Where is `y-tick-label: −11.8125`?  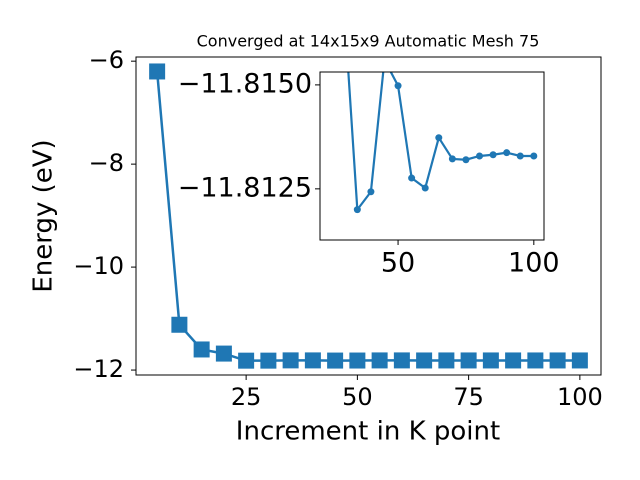
y-tick-label: −11.8125 is located at coordinates (245, 187).